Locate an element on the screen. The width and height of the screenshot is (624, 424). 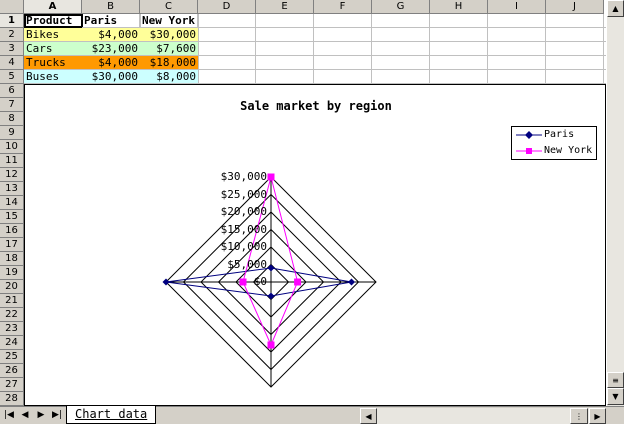
row-header-9: 9 is located at coordinates (12, 133).